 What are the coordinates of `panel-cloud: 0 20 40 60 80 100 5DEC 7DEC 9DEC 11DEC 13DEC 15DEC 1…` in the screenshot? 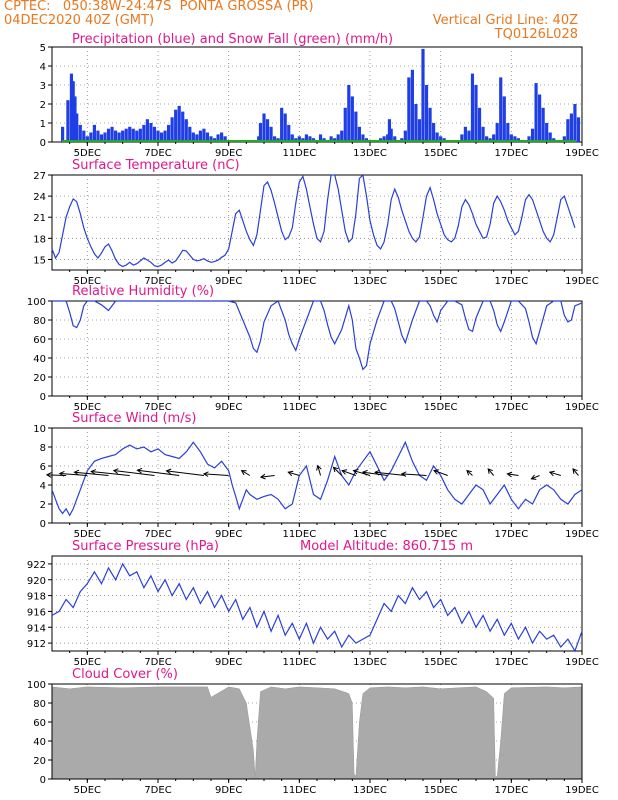 It's located at (313, 731).